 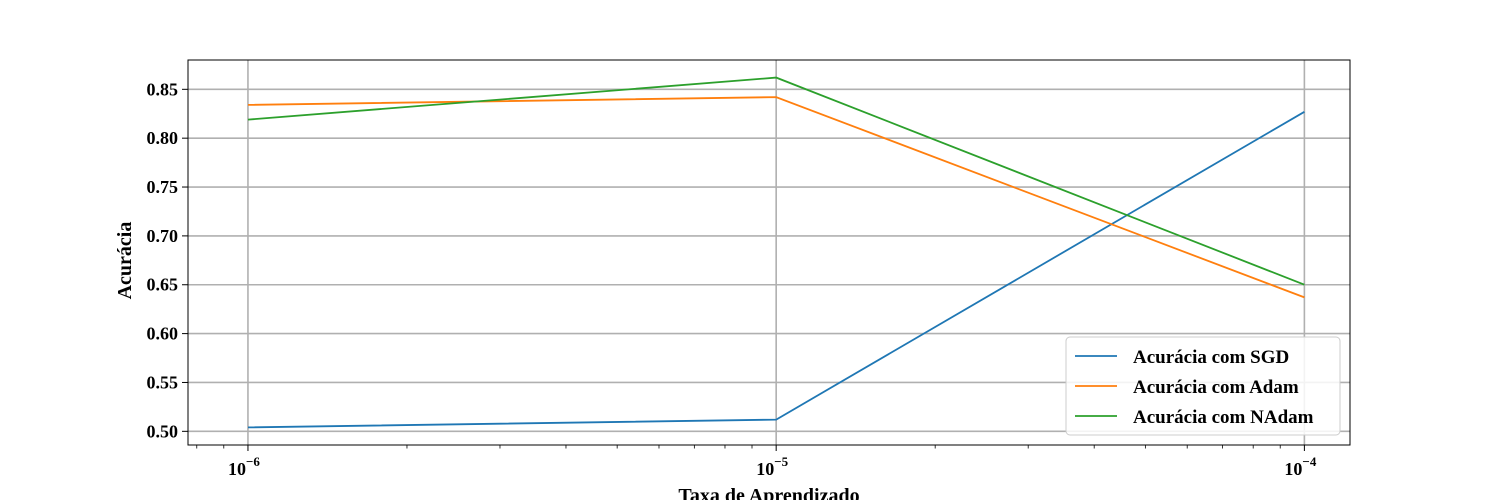 I want to click on y-axis-title: Acurácia, so click(x=125, y=261).